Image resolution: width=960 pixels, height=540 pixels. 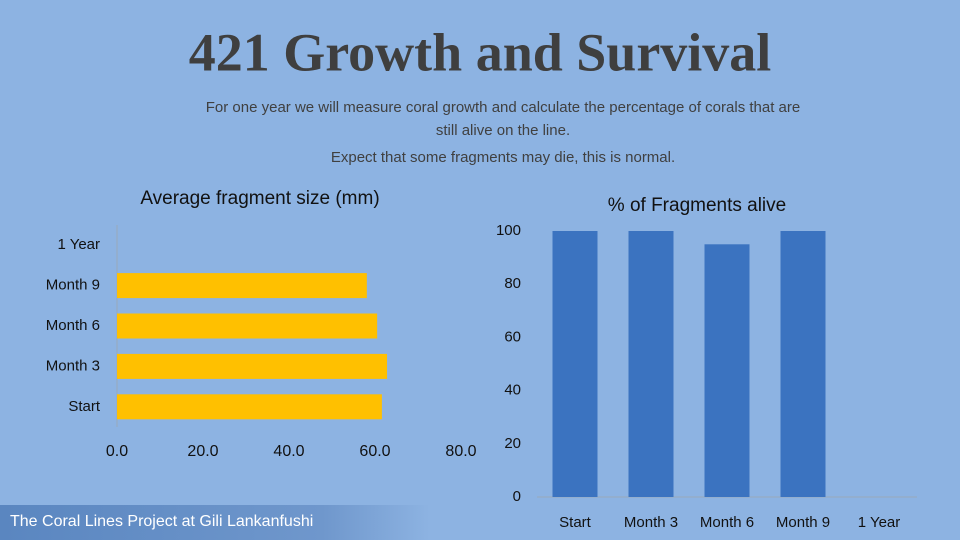 I want to click on x-tick-label: Month 3, so click(x=651, y=522).